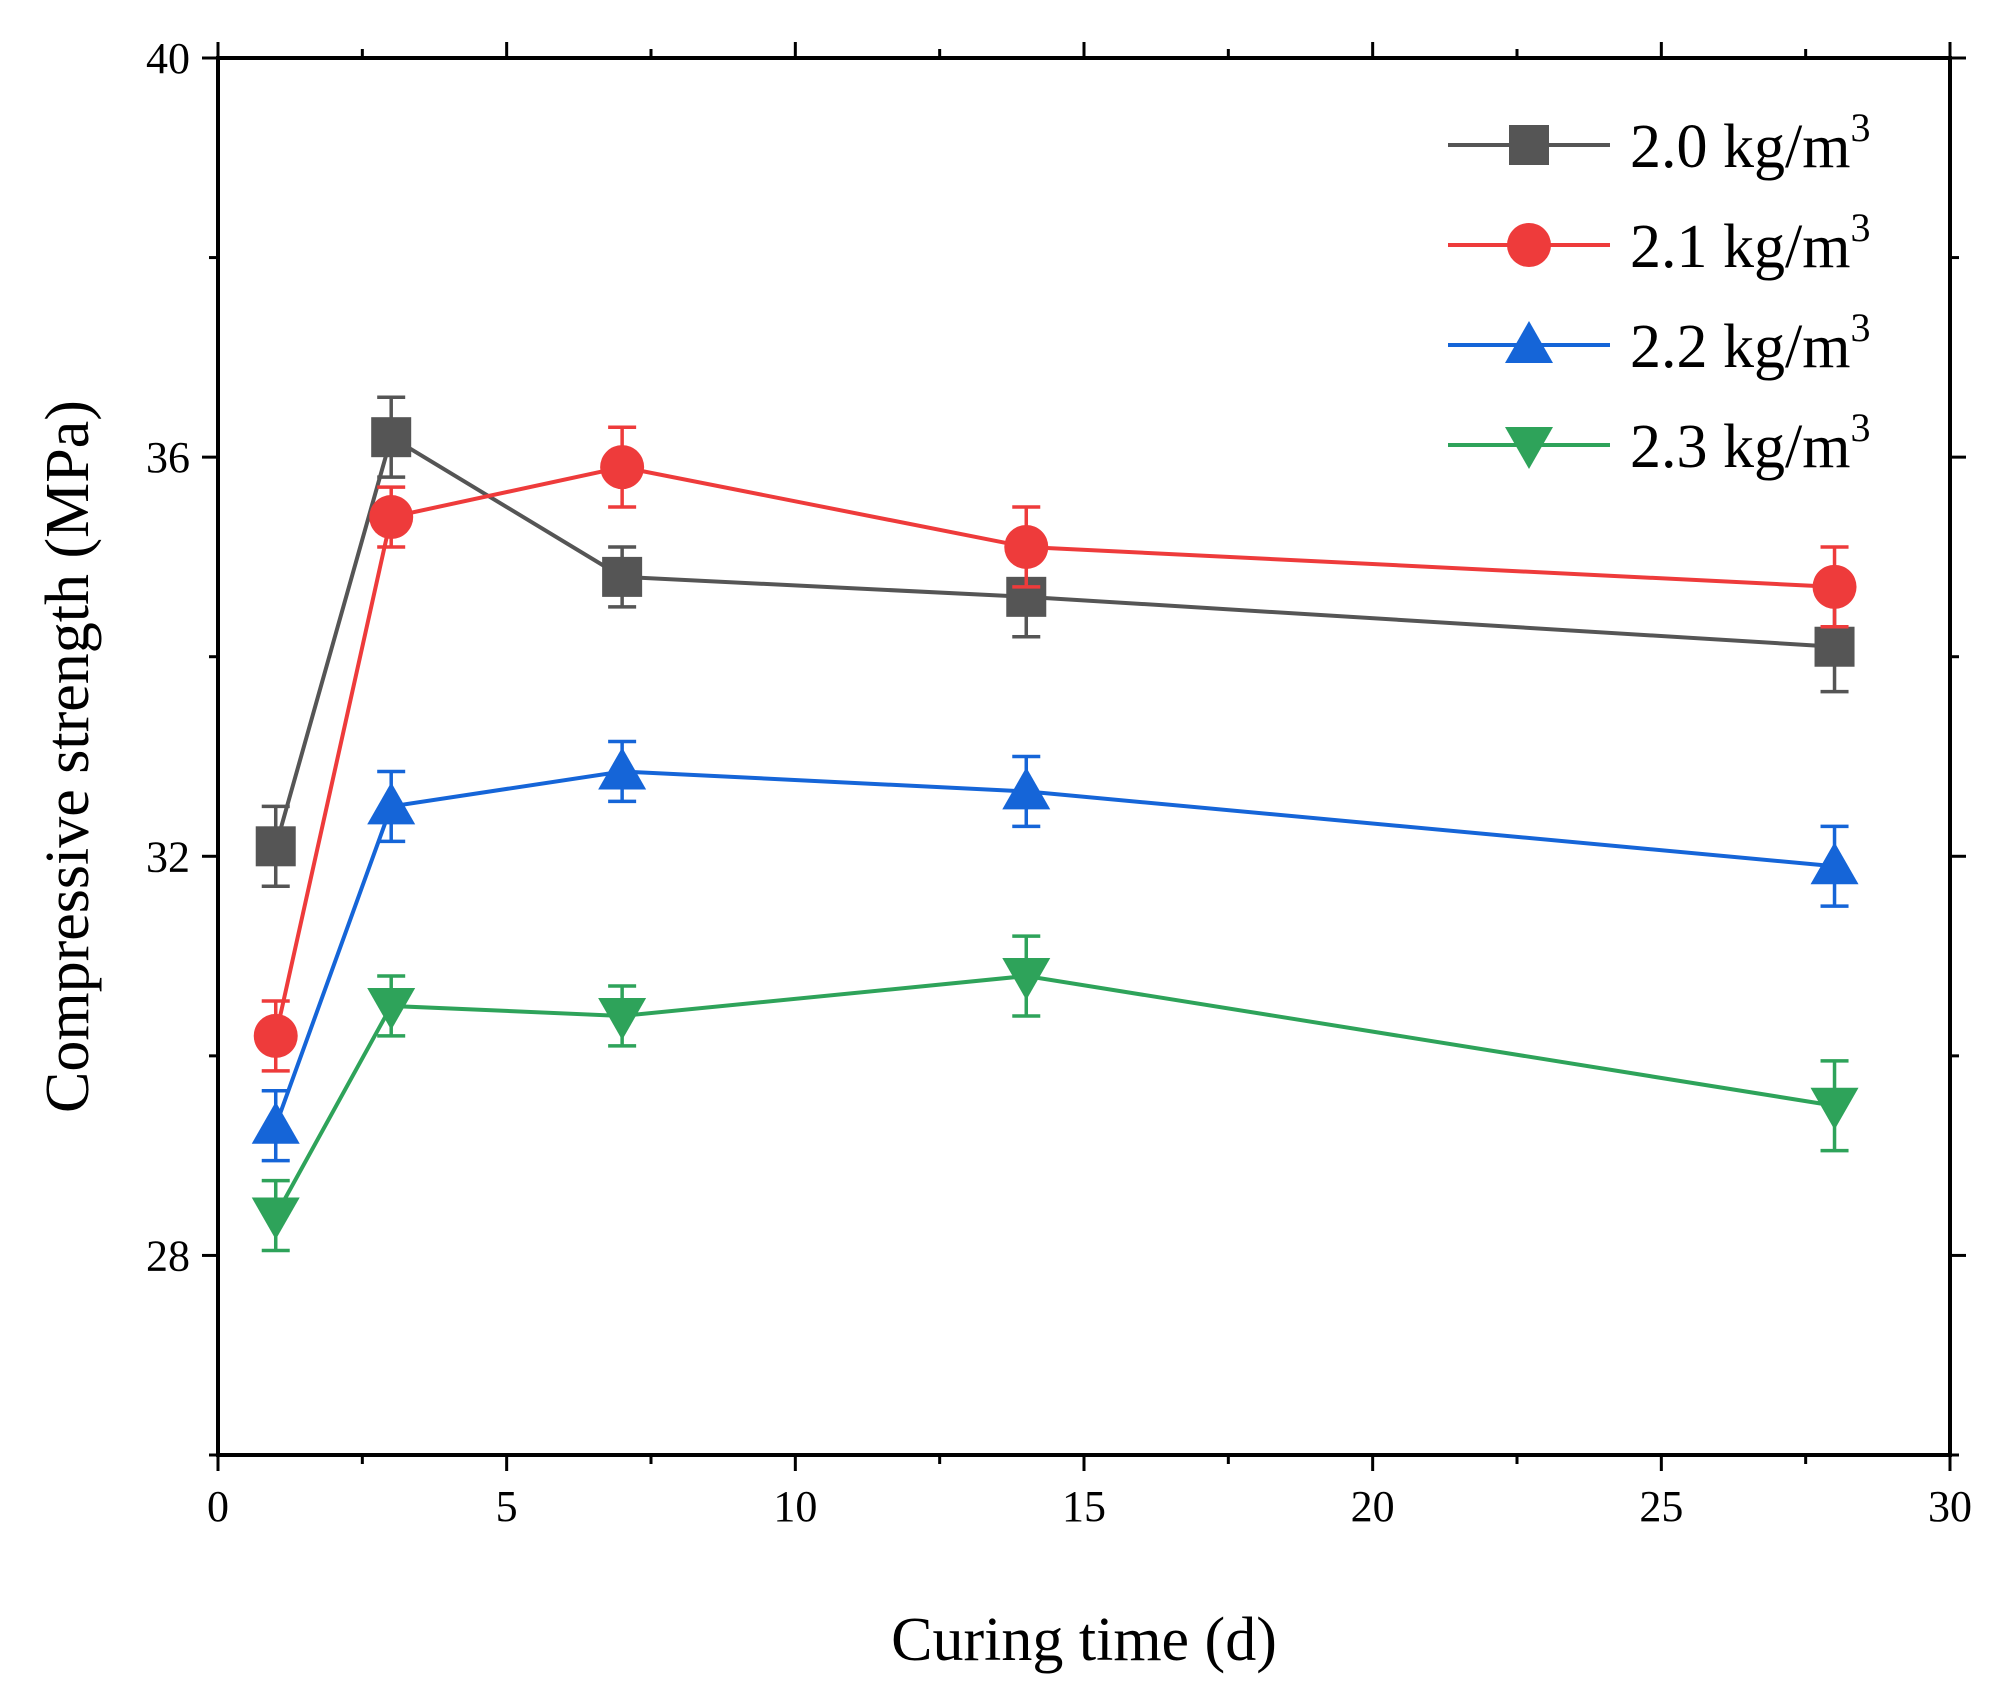 This screenshot has width=2004, height=1693. I want to click on legend-entry-3: 2.3 kg/m3, so click(1659, 443).